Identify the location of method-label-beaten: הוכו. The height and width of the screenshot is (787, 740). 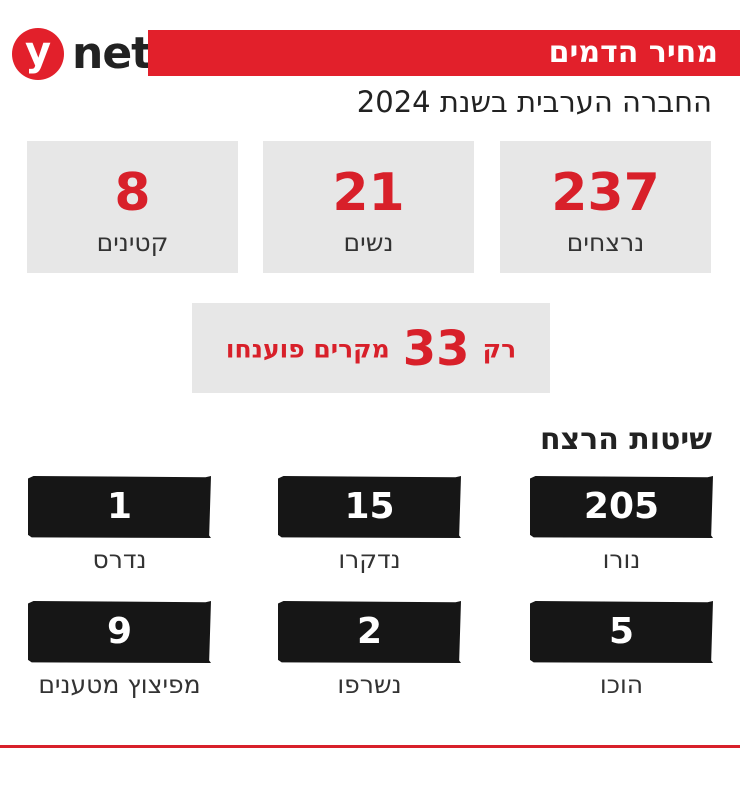
(621, 684).